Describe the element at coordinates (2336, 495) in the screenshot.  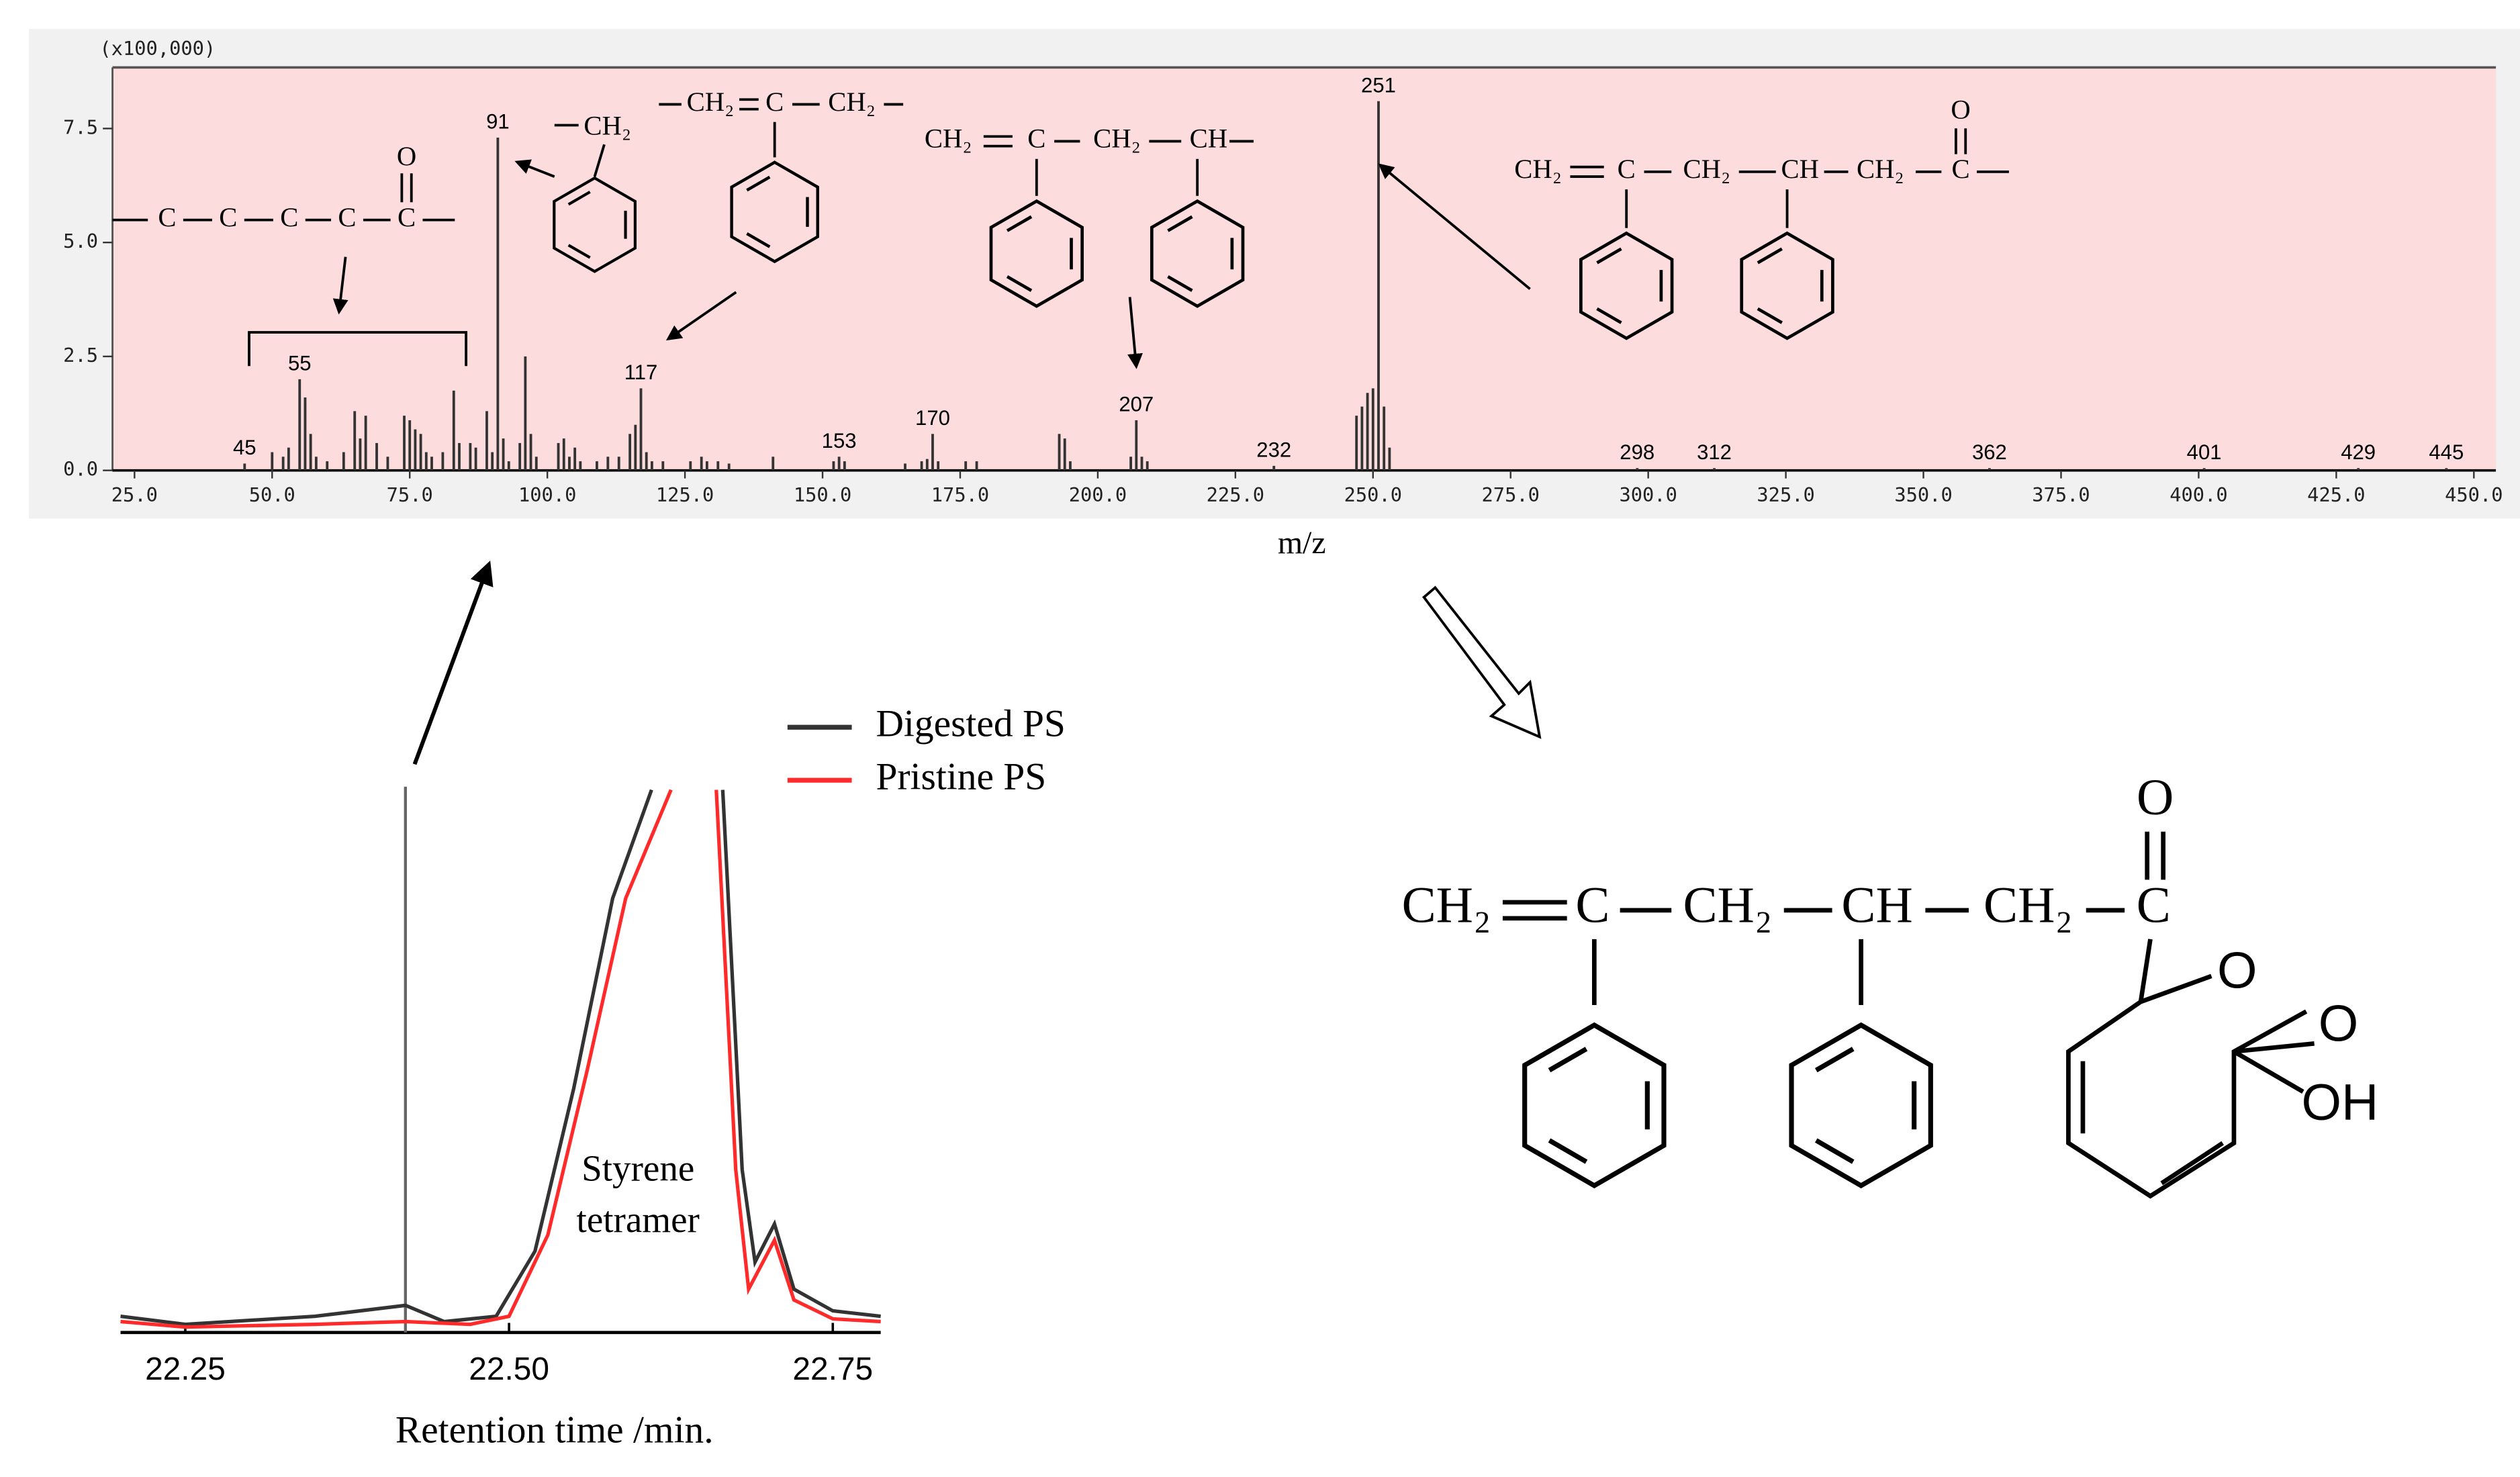
I see `x-tick-label: 425.0` at that location.